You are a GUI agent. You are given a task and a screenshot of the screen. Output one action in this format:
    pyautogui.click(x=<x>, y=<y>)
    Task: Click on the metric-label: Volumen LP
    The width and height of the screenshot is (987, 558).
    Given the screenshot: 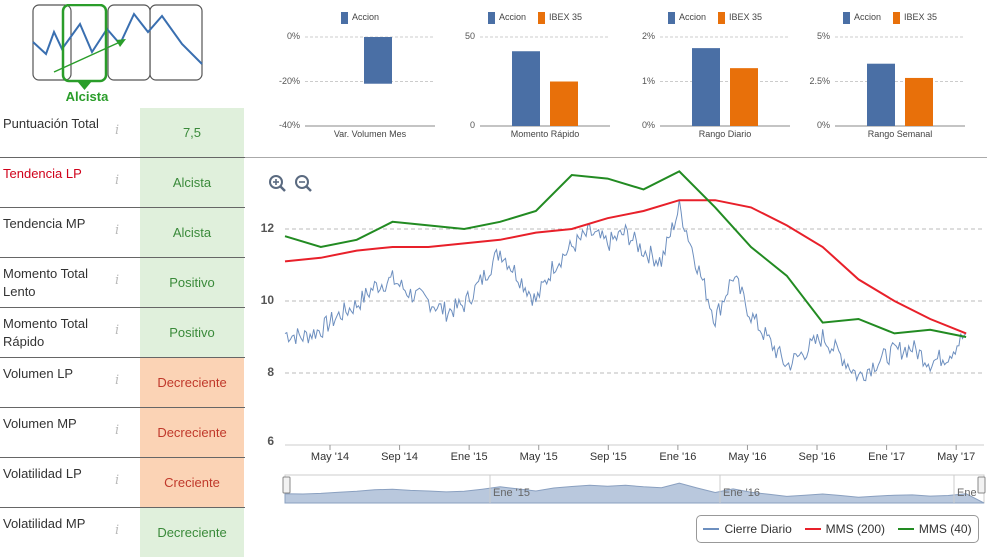 What is the action you would take?
    pyautogui.click(x=38, y=373)
    